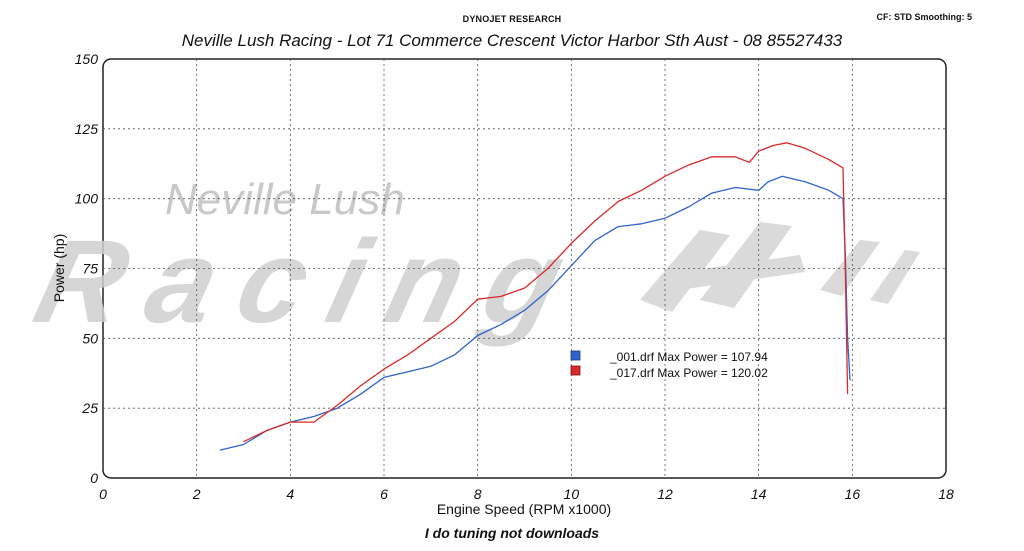 The image size is (1024, 551). Describe the element at coordinates (688, 373) in the screenshot. I see `legend-label-run2: _017.drf Max Power = 120.02` at that location.